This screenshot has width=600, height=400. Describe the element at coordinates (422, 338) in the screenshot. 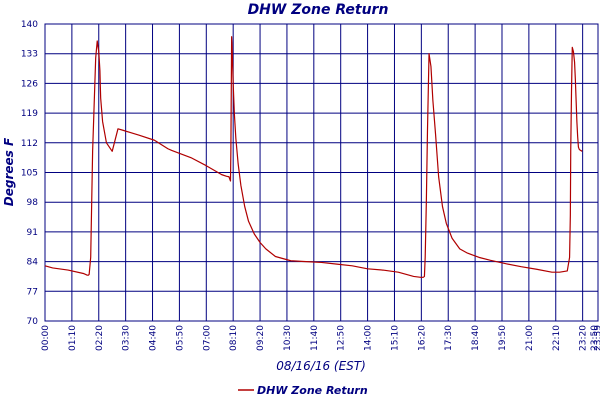

I see `x-tick-label: 16:20` at that location.